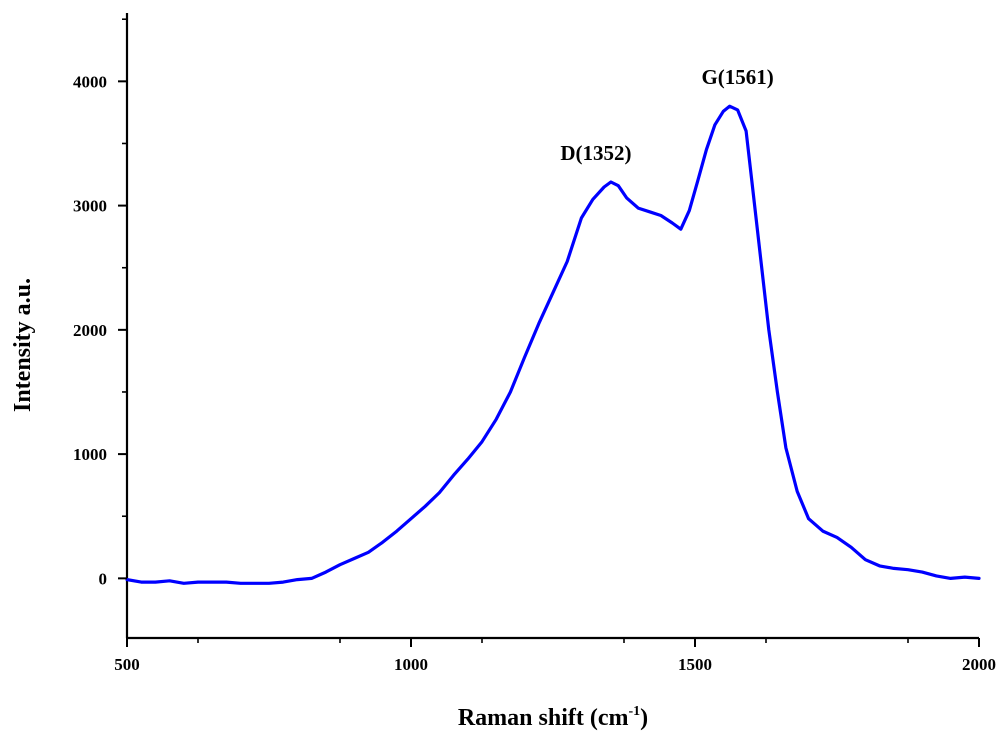  Describe the element at coordinates (979, 664) in the screenshot. I see `x-tick-label: 2000` at that location.